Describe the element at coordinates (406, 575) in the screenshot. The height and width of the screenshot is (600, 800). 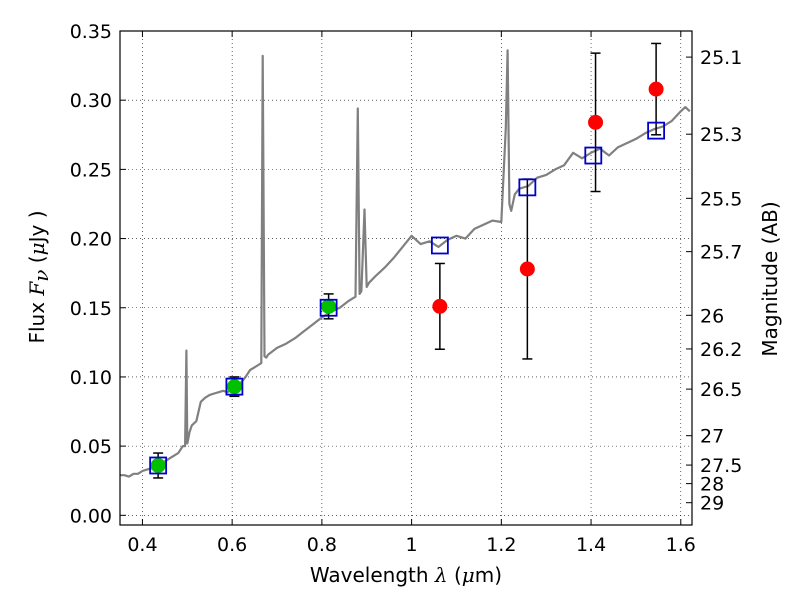
I see `x-axis-title: Wavelength λ (μm)` at that location.